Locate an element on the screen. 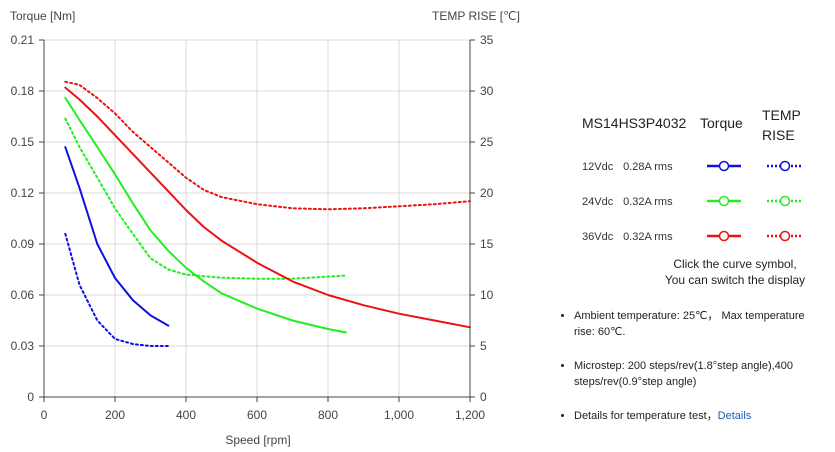  y-right-tick-label: 25 is located at coordinates (487, 142).